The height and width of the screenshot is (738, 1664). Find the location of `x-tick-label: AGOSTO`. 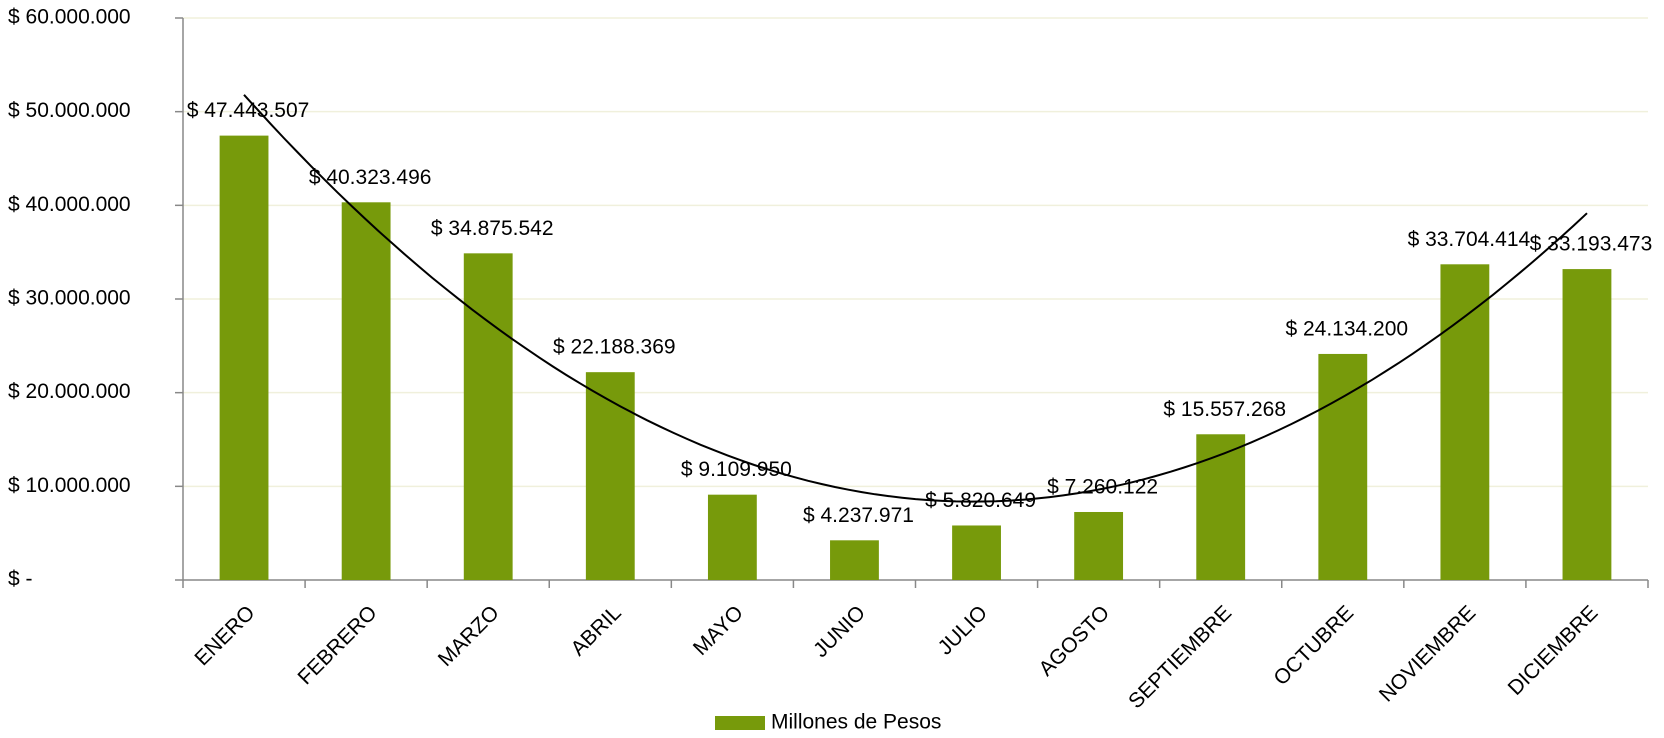

x-tick-label: AGOSTO is located at coordinates (1075, 641).